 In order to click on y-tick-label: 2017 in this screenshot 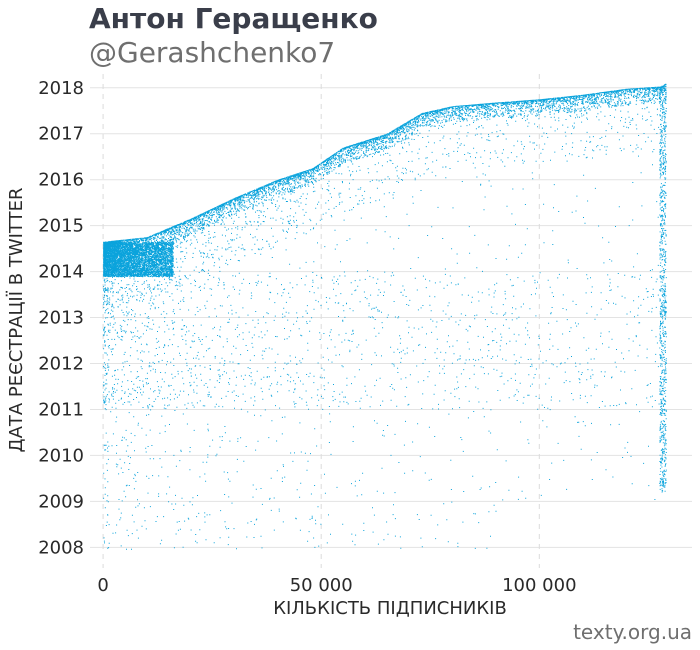, I will do `click(61, 134)`.